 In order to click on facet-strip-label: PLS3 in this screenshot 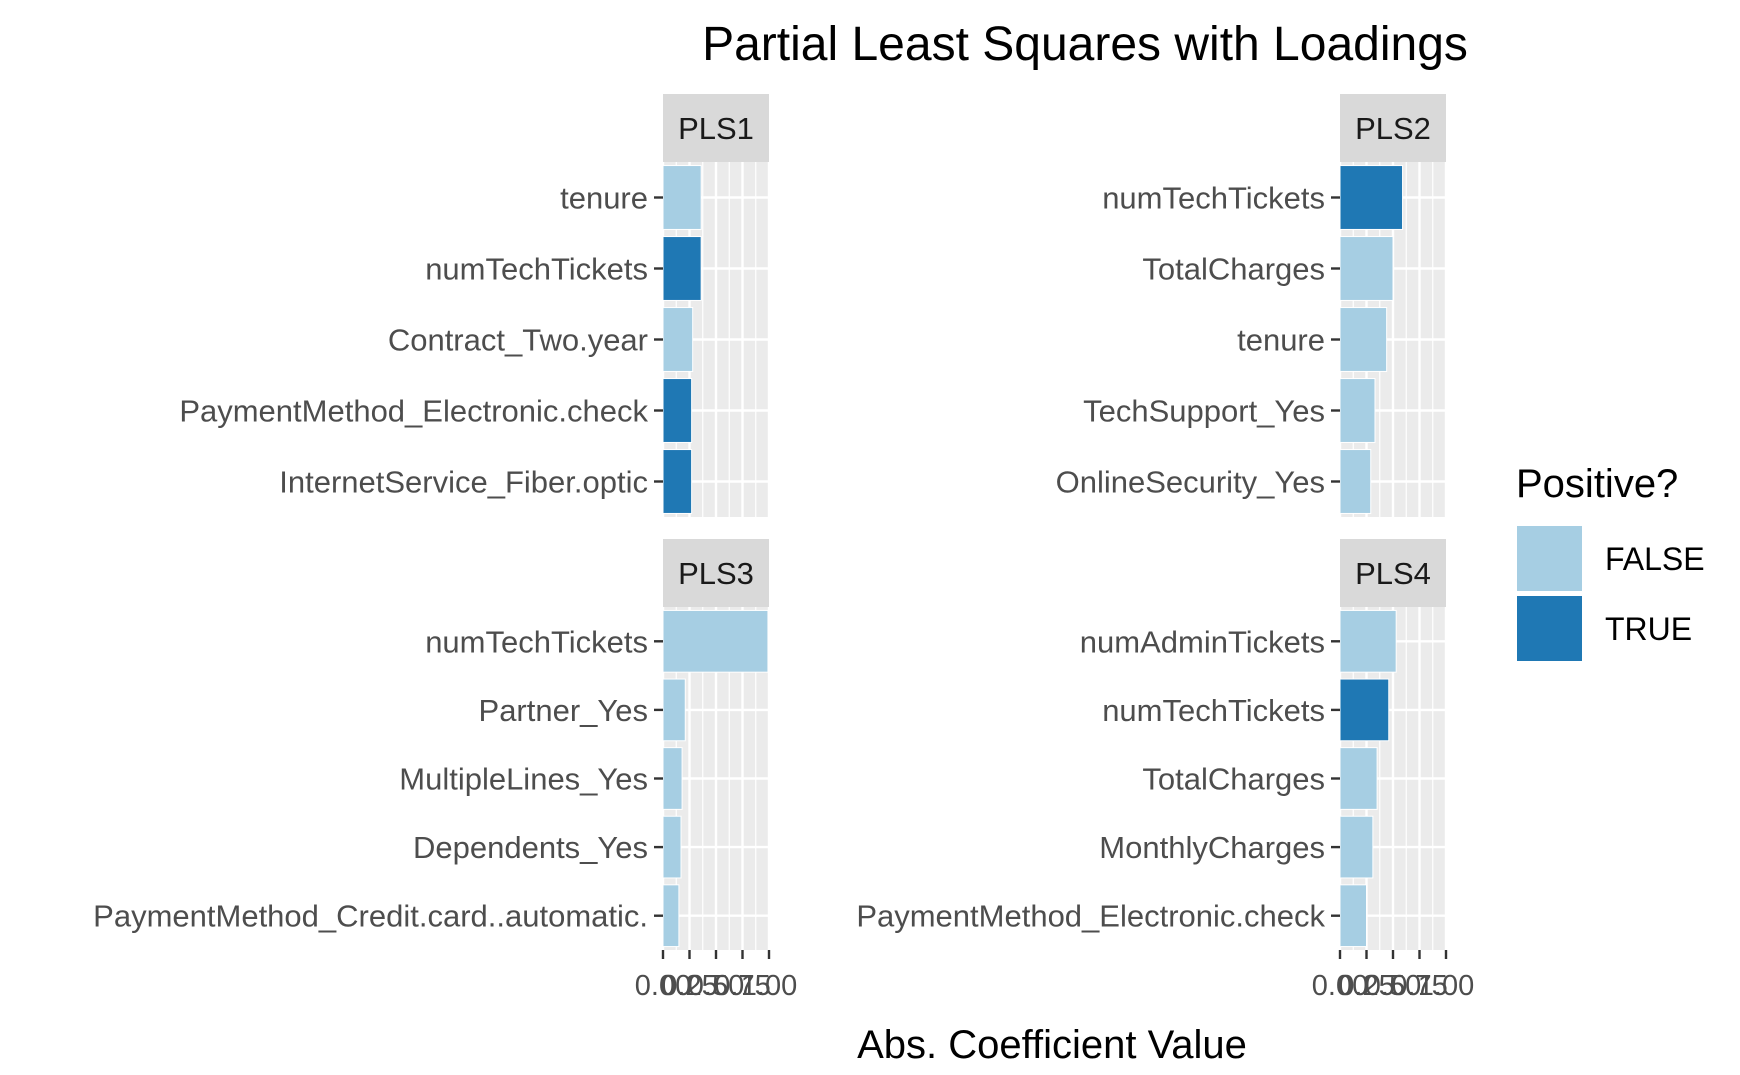, I will do `click(716, 573)`.